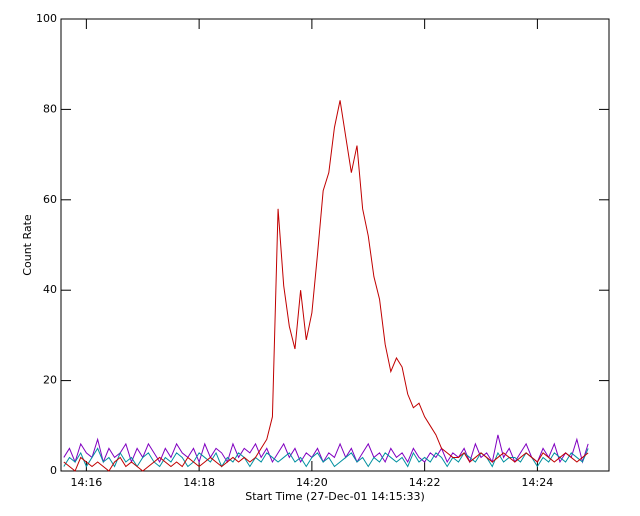 The height and width of the screenshot is (516, 640). What do you see at coordinates (50, 108) in the screenshot?
I see `y-tick-label: 80` at bounding box center [50, 108].